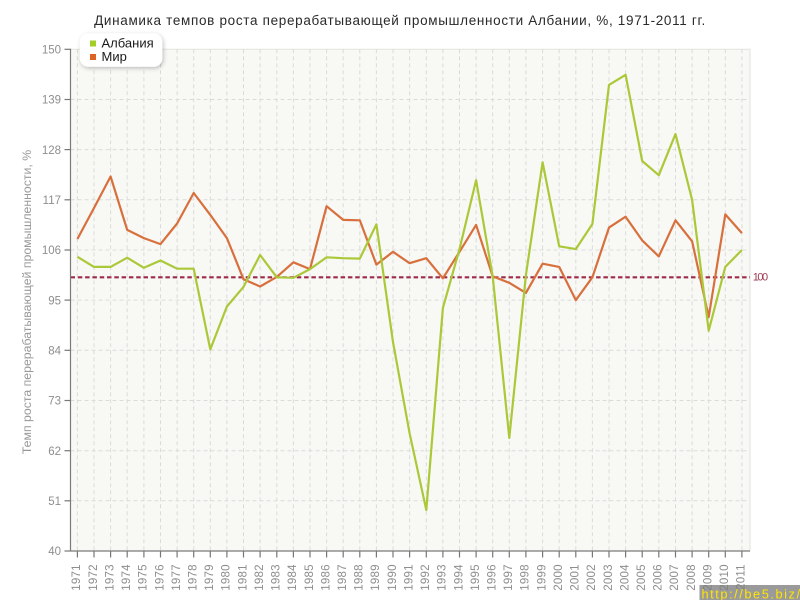 Image resolution: width=800 pixels, height=605 pixels. I want to click on svg-text: 1971, so click(77, 577).